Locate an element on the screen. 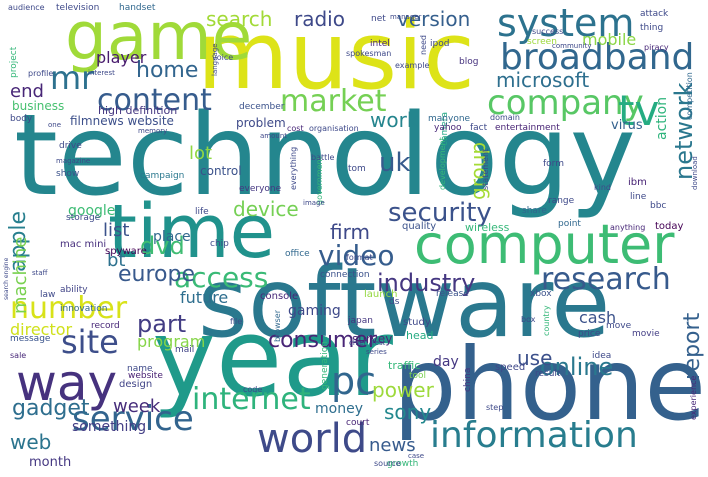 The image size is (708, 477). word-mr: mr is located at coordinates (72, 78).